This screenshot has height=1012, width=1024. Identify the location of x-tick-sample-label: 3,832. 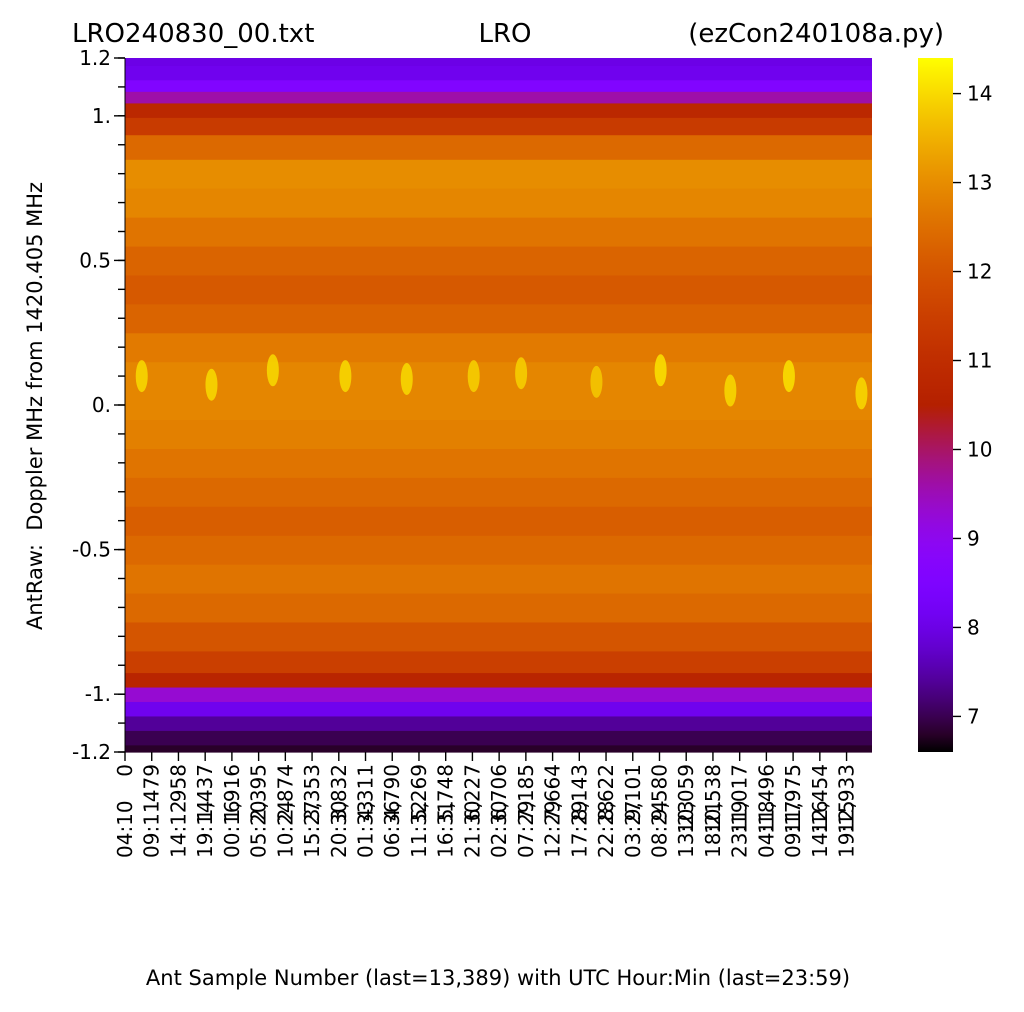
(339, 792).